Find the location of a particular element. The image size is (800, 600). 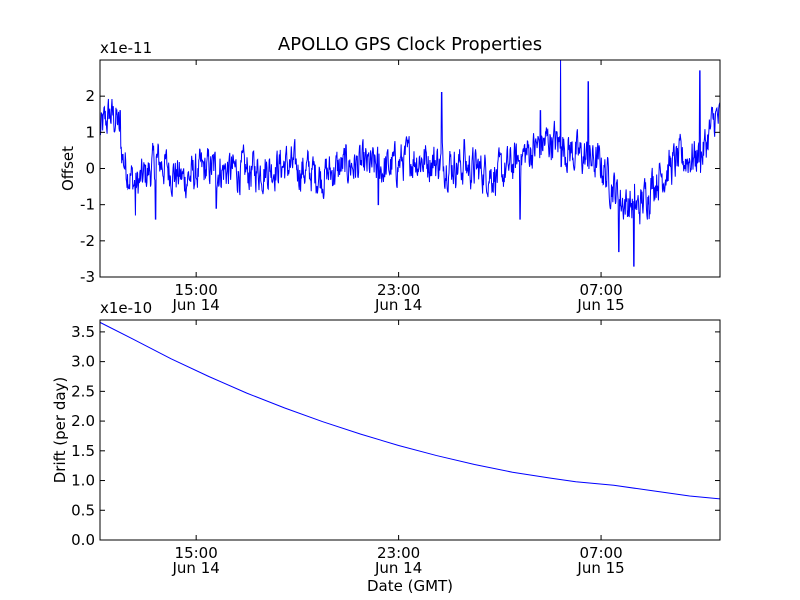

offset-x-tick-time-label: 07:00 is located at coordinates (600, 290).